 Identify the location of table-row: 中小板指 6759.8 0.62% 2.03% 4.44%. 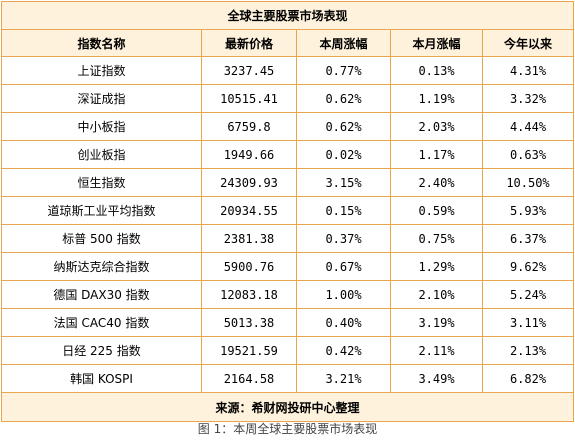
(287, 126).